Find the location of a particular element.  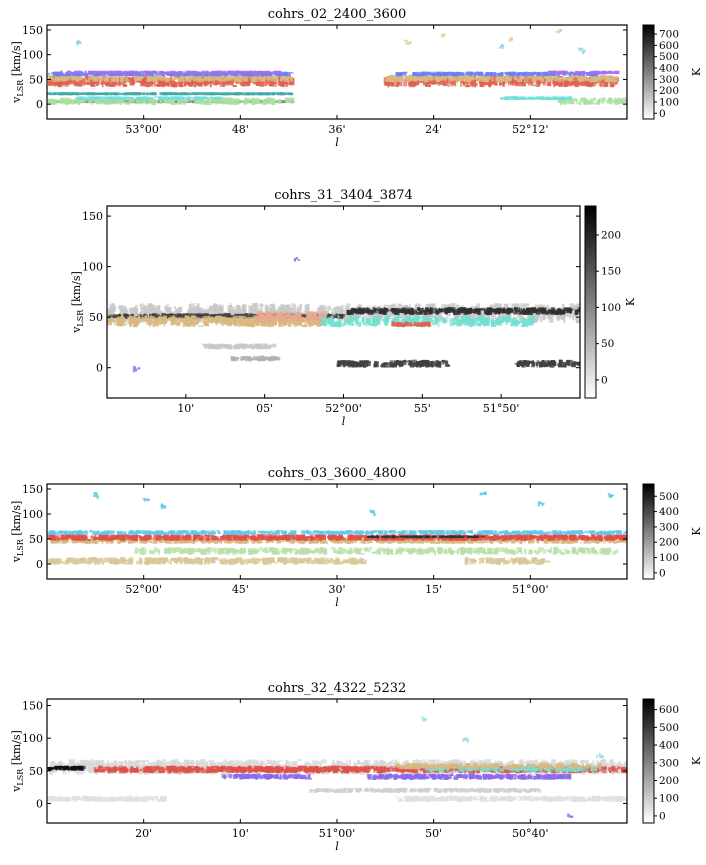

y-tick-label: 150 is located at coordinates (32, 30).